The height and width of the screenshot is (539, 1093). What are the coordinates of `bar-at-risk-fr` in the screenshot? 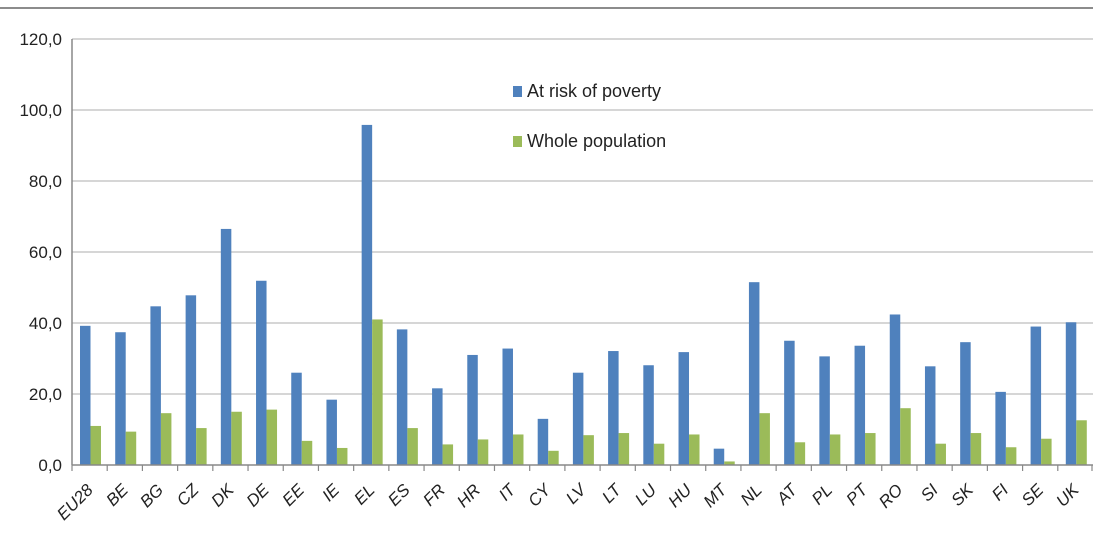 It's located at (437, 426).